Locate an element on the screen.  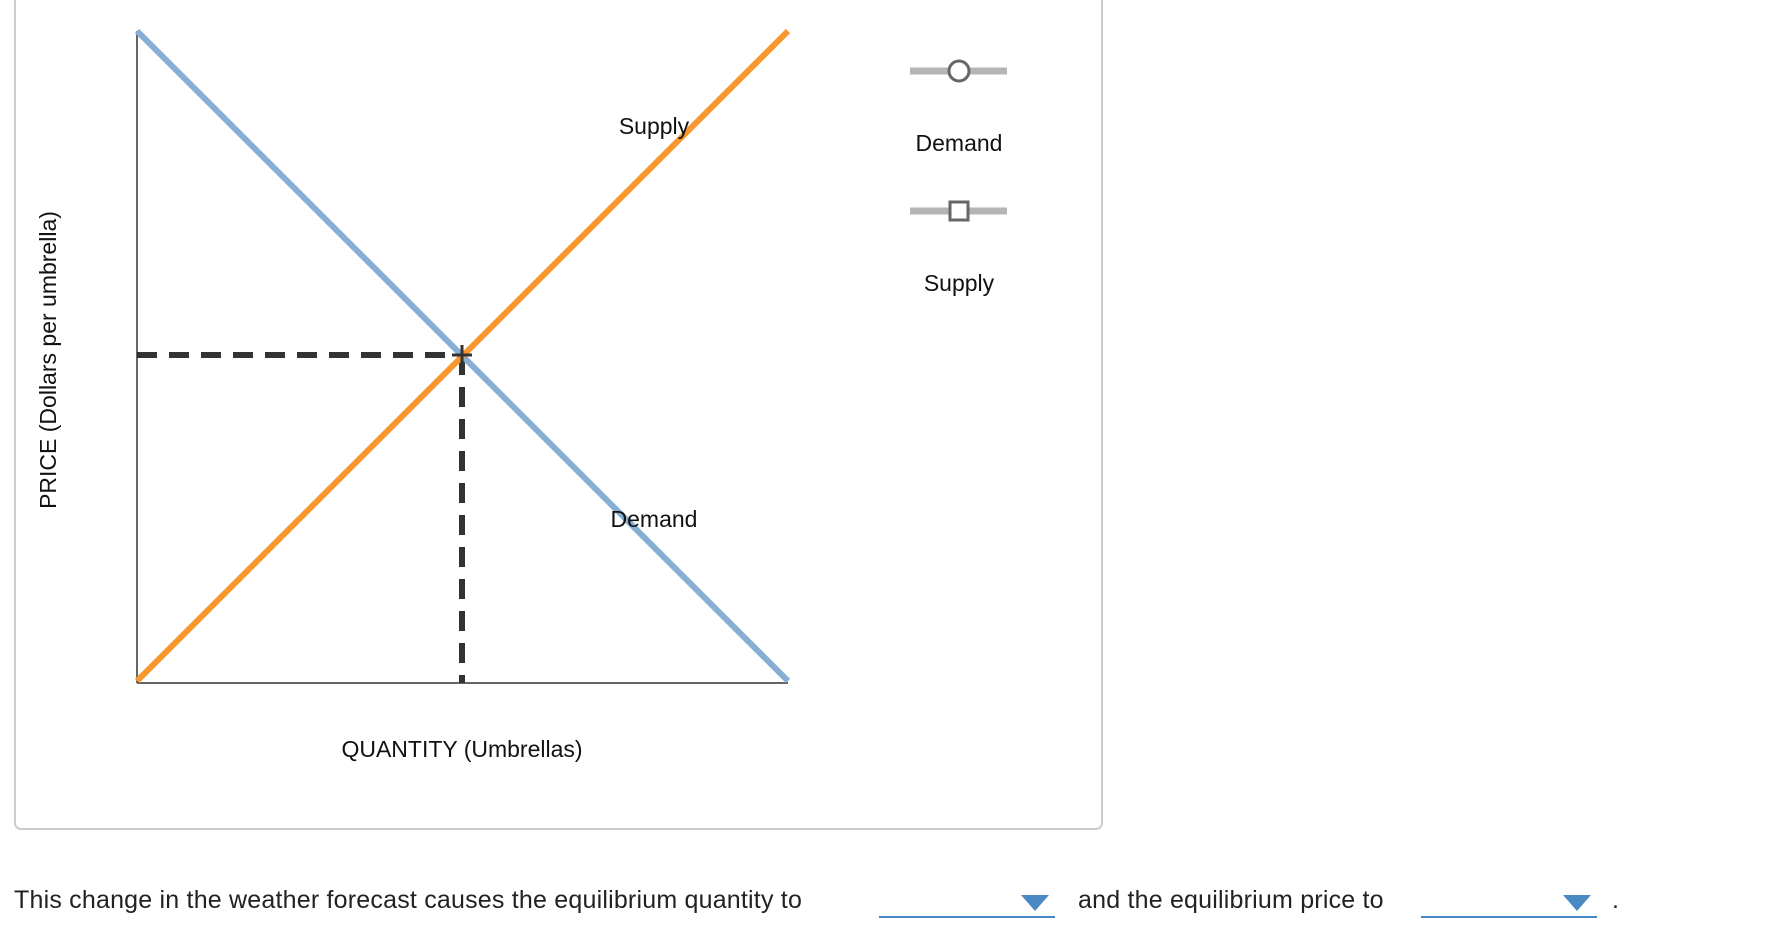
legend-demand-tool is located at coordinates (958, 71).